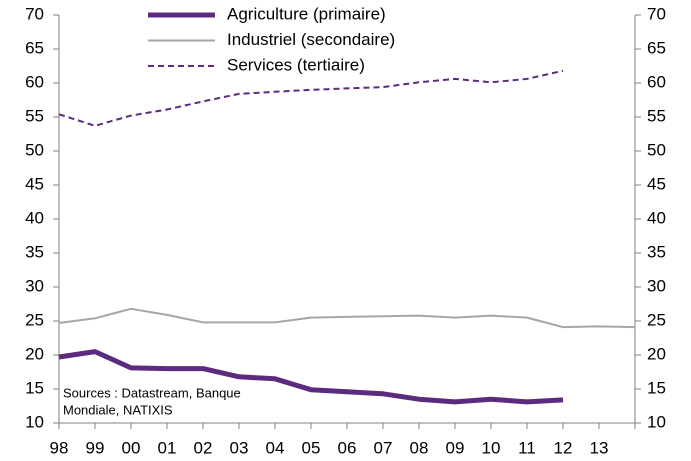  I want to click on x-tick-label: 98, so click(59, 447).